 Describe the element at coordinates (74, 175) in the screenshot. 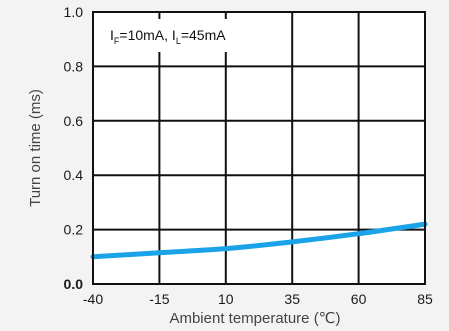

I see `y-tick-label: 0.4` at that location.